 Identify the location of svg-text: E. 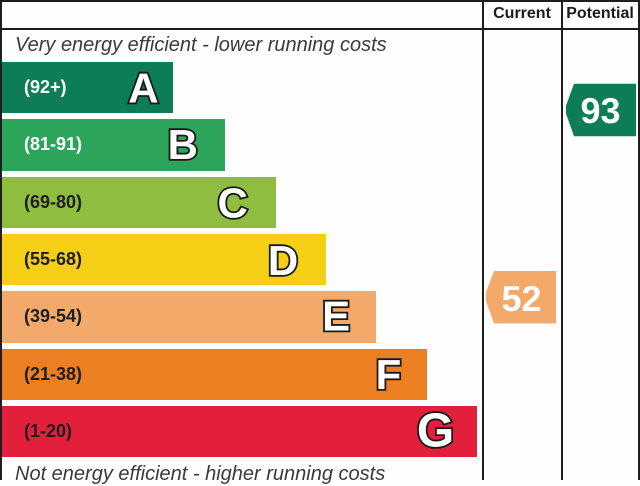
(336, 316).